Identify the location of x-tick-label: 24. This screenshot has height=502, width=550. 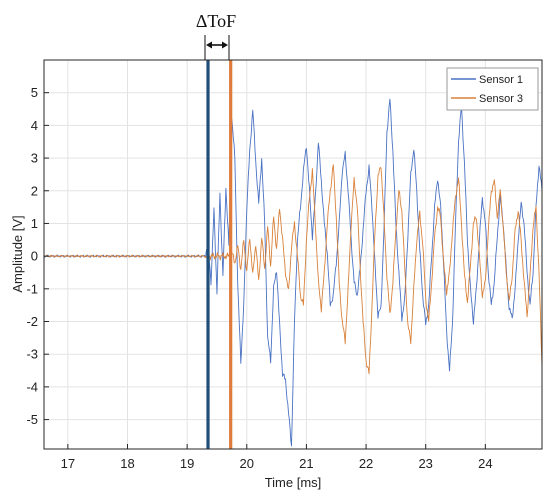
(485, 463).